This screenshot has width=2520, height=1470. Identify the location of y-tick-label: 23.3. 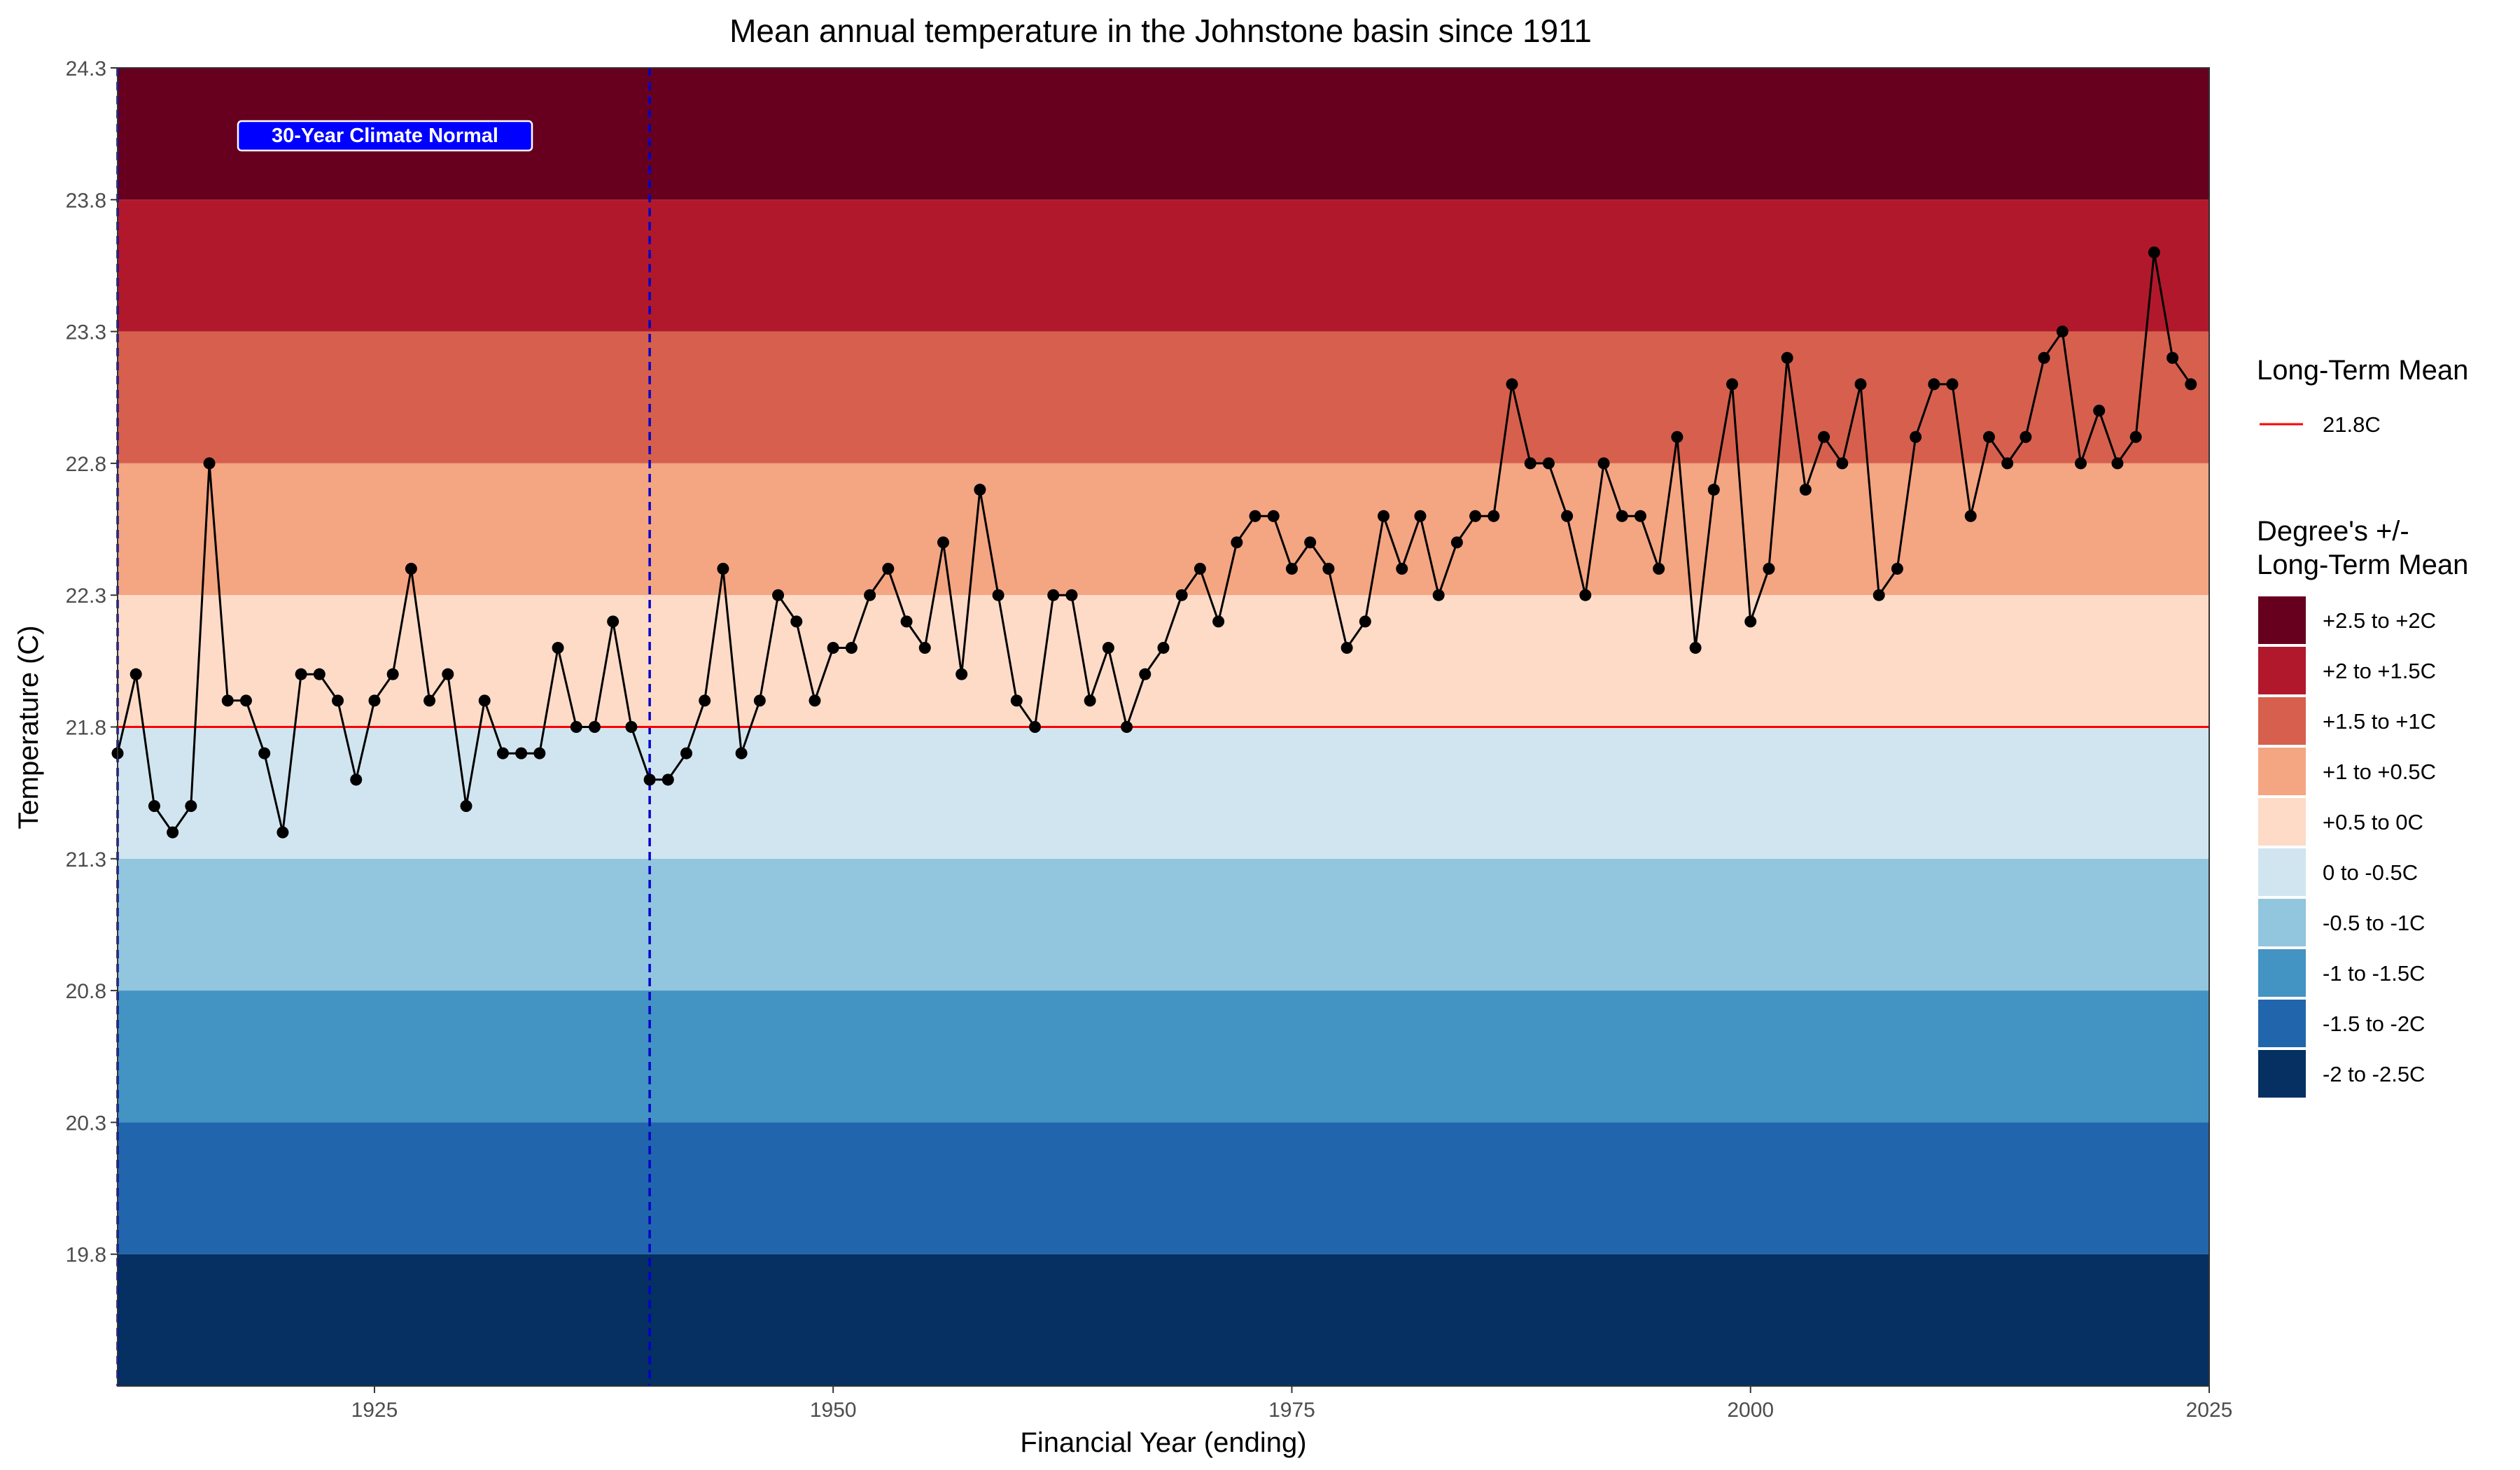
(86, 332).